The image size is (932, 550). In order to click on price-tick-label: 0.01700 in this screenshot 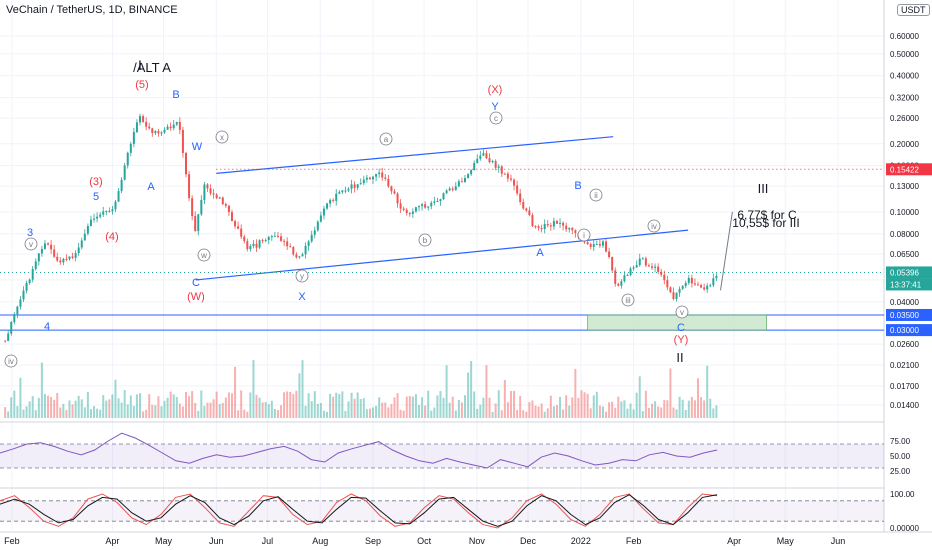, I will do `click(904, 386)`.